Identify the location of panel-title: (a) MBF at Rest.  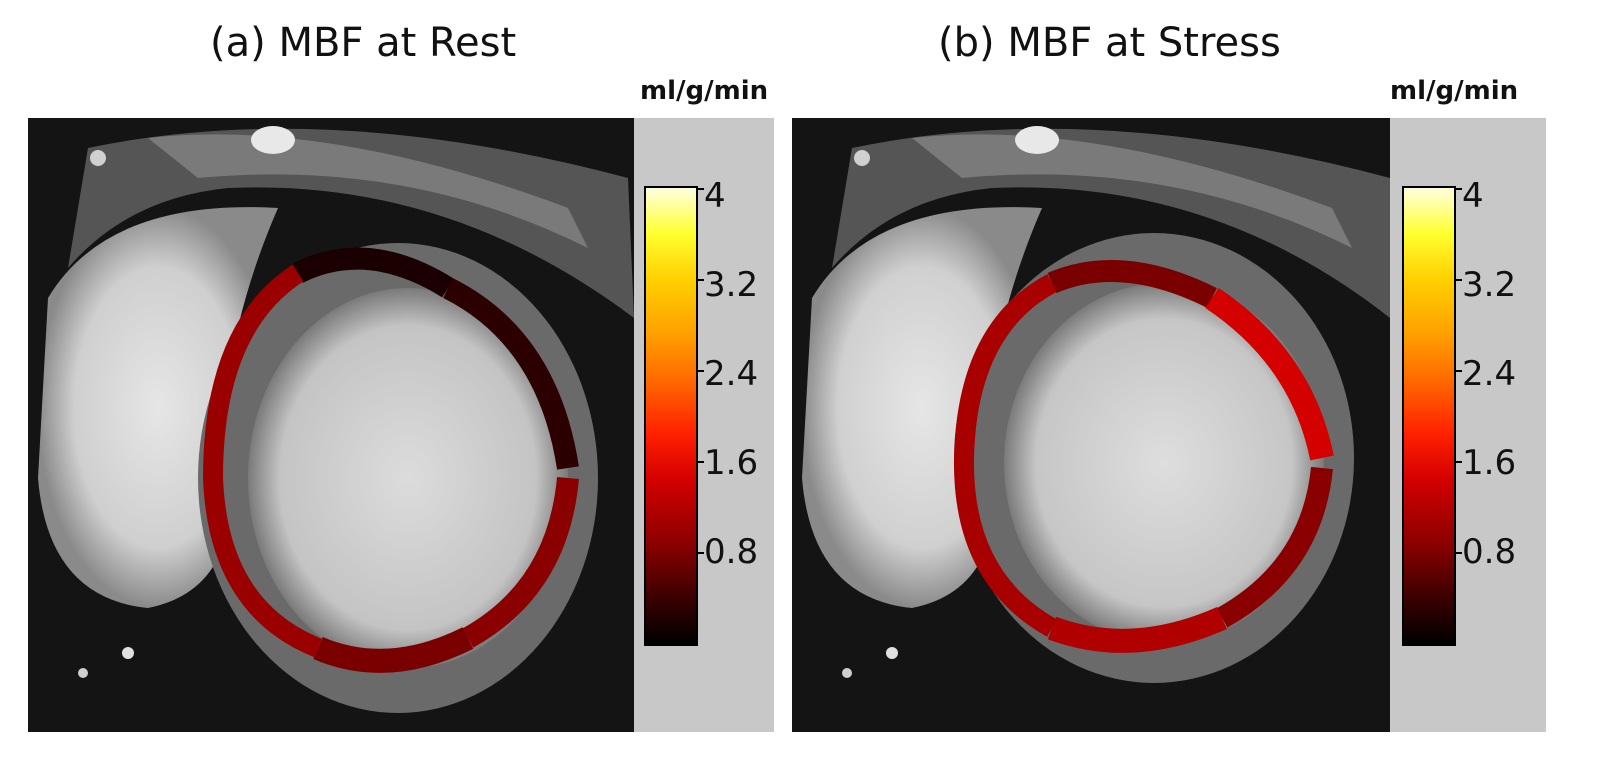
(363, 43).